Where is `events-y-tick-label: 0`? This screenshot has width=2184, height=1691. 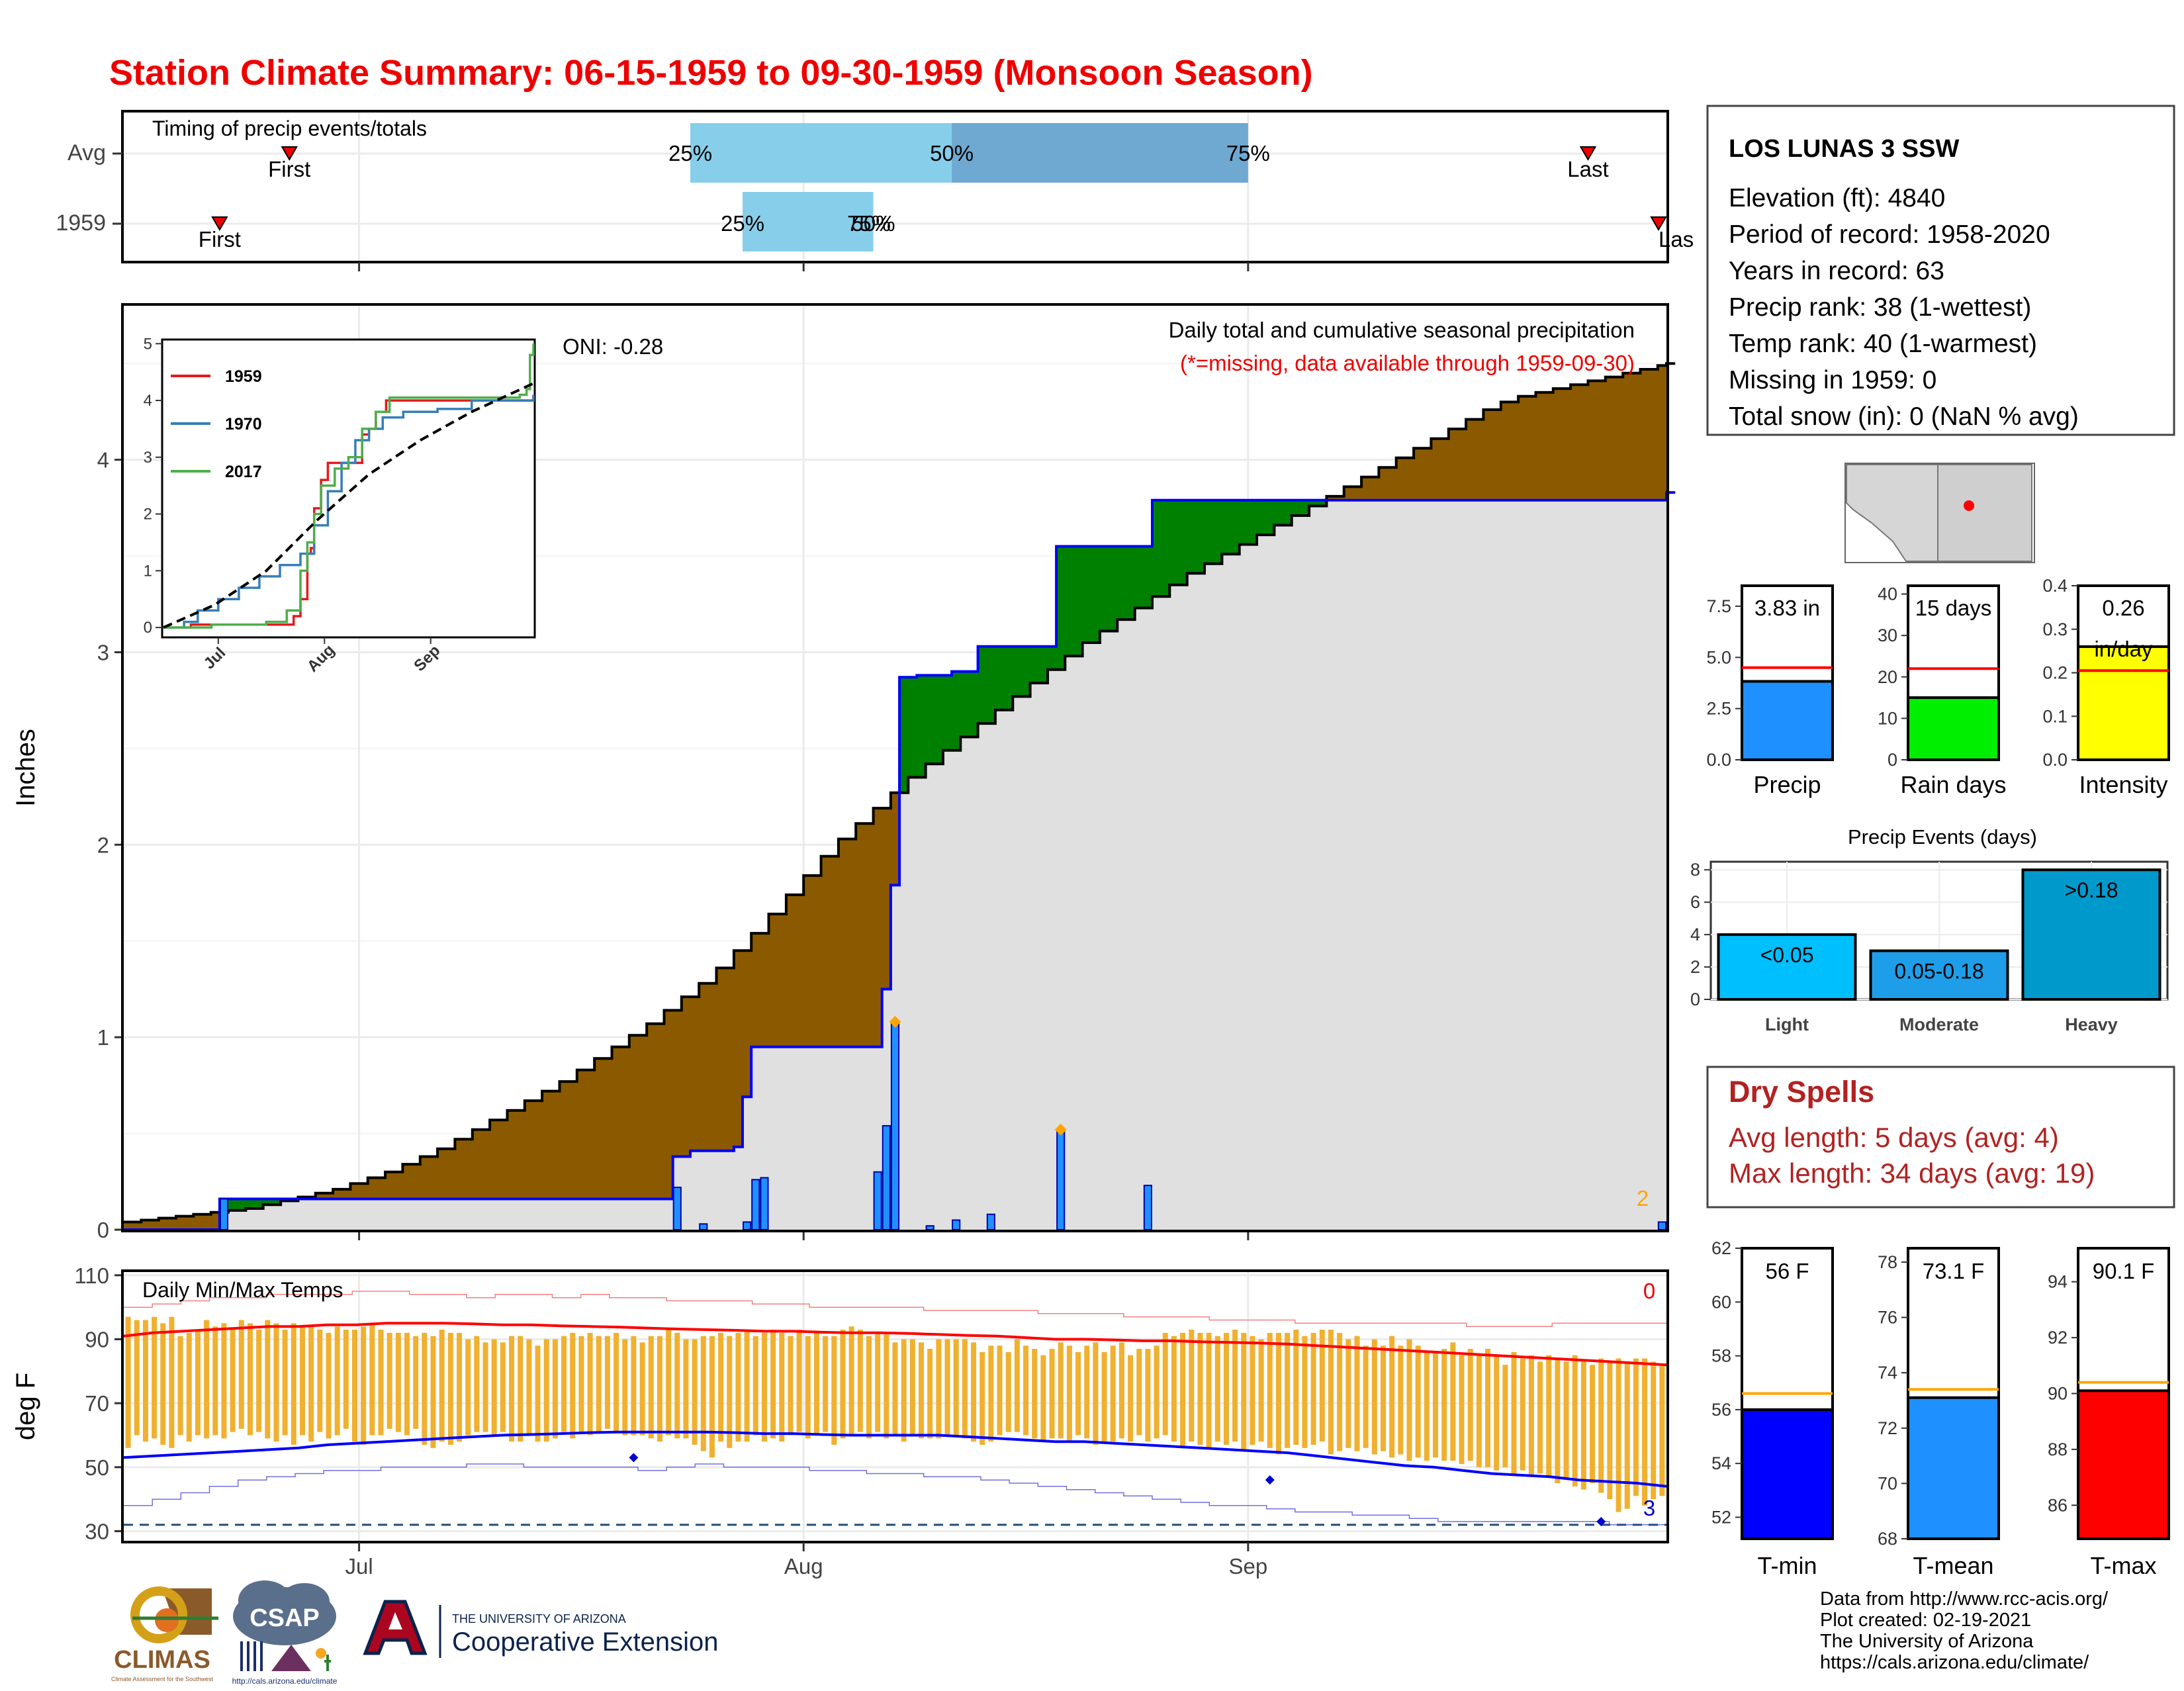 events-y-tick-label: 0 is located at coordinates (1695, 999).